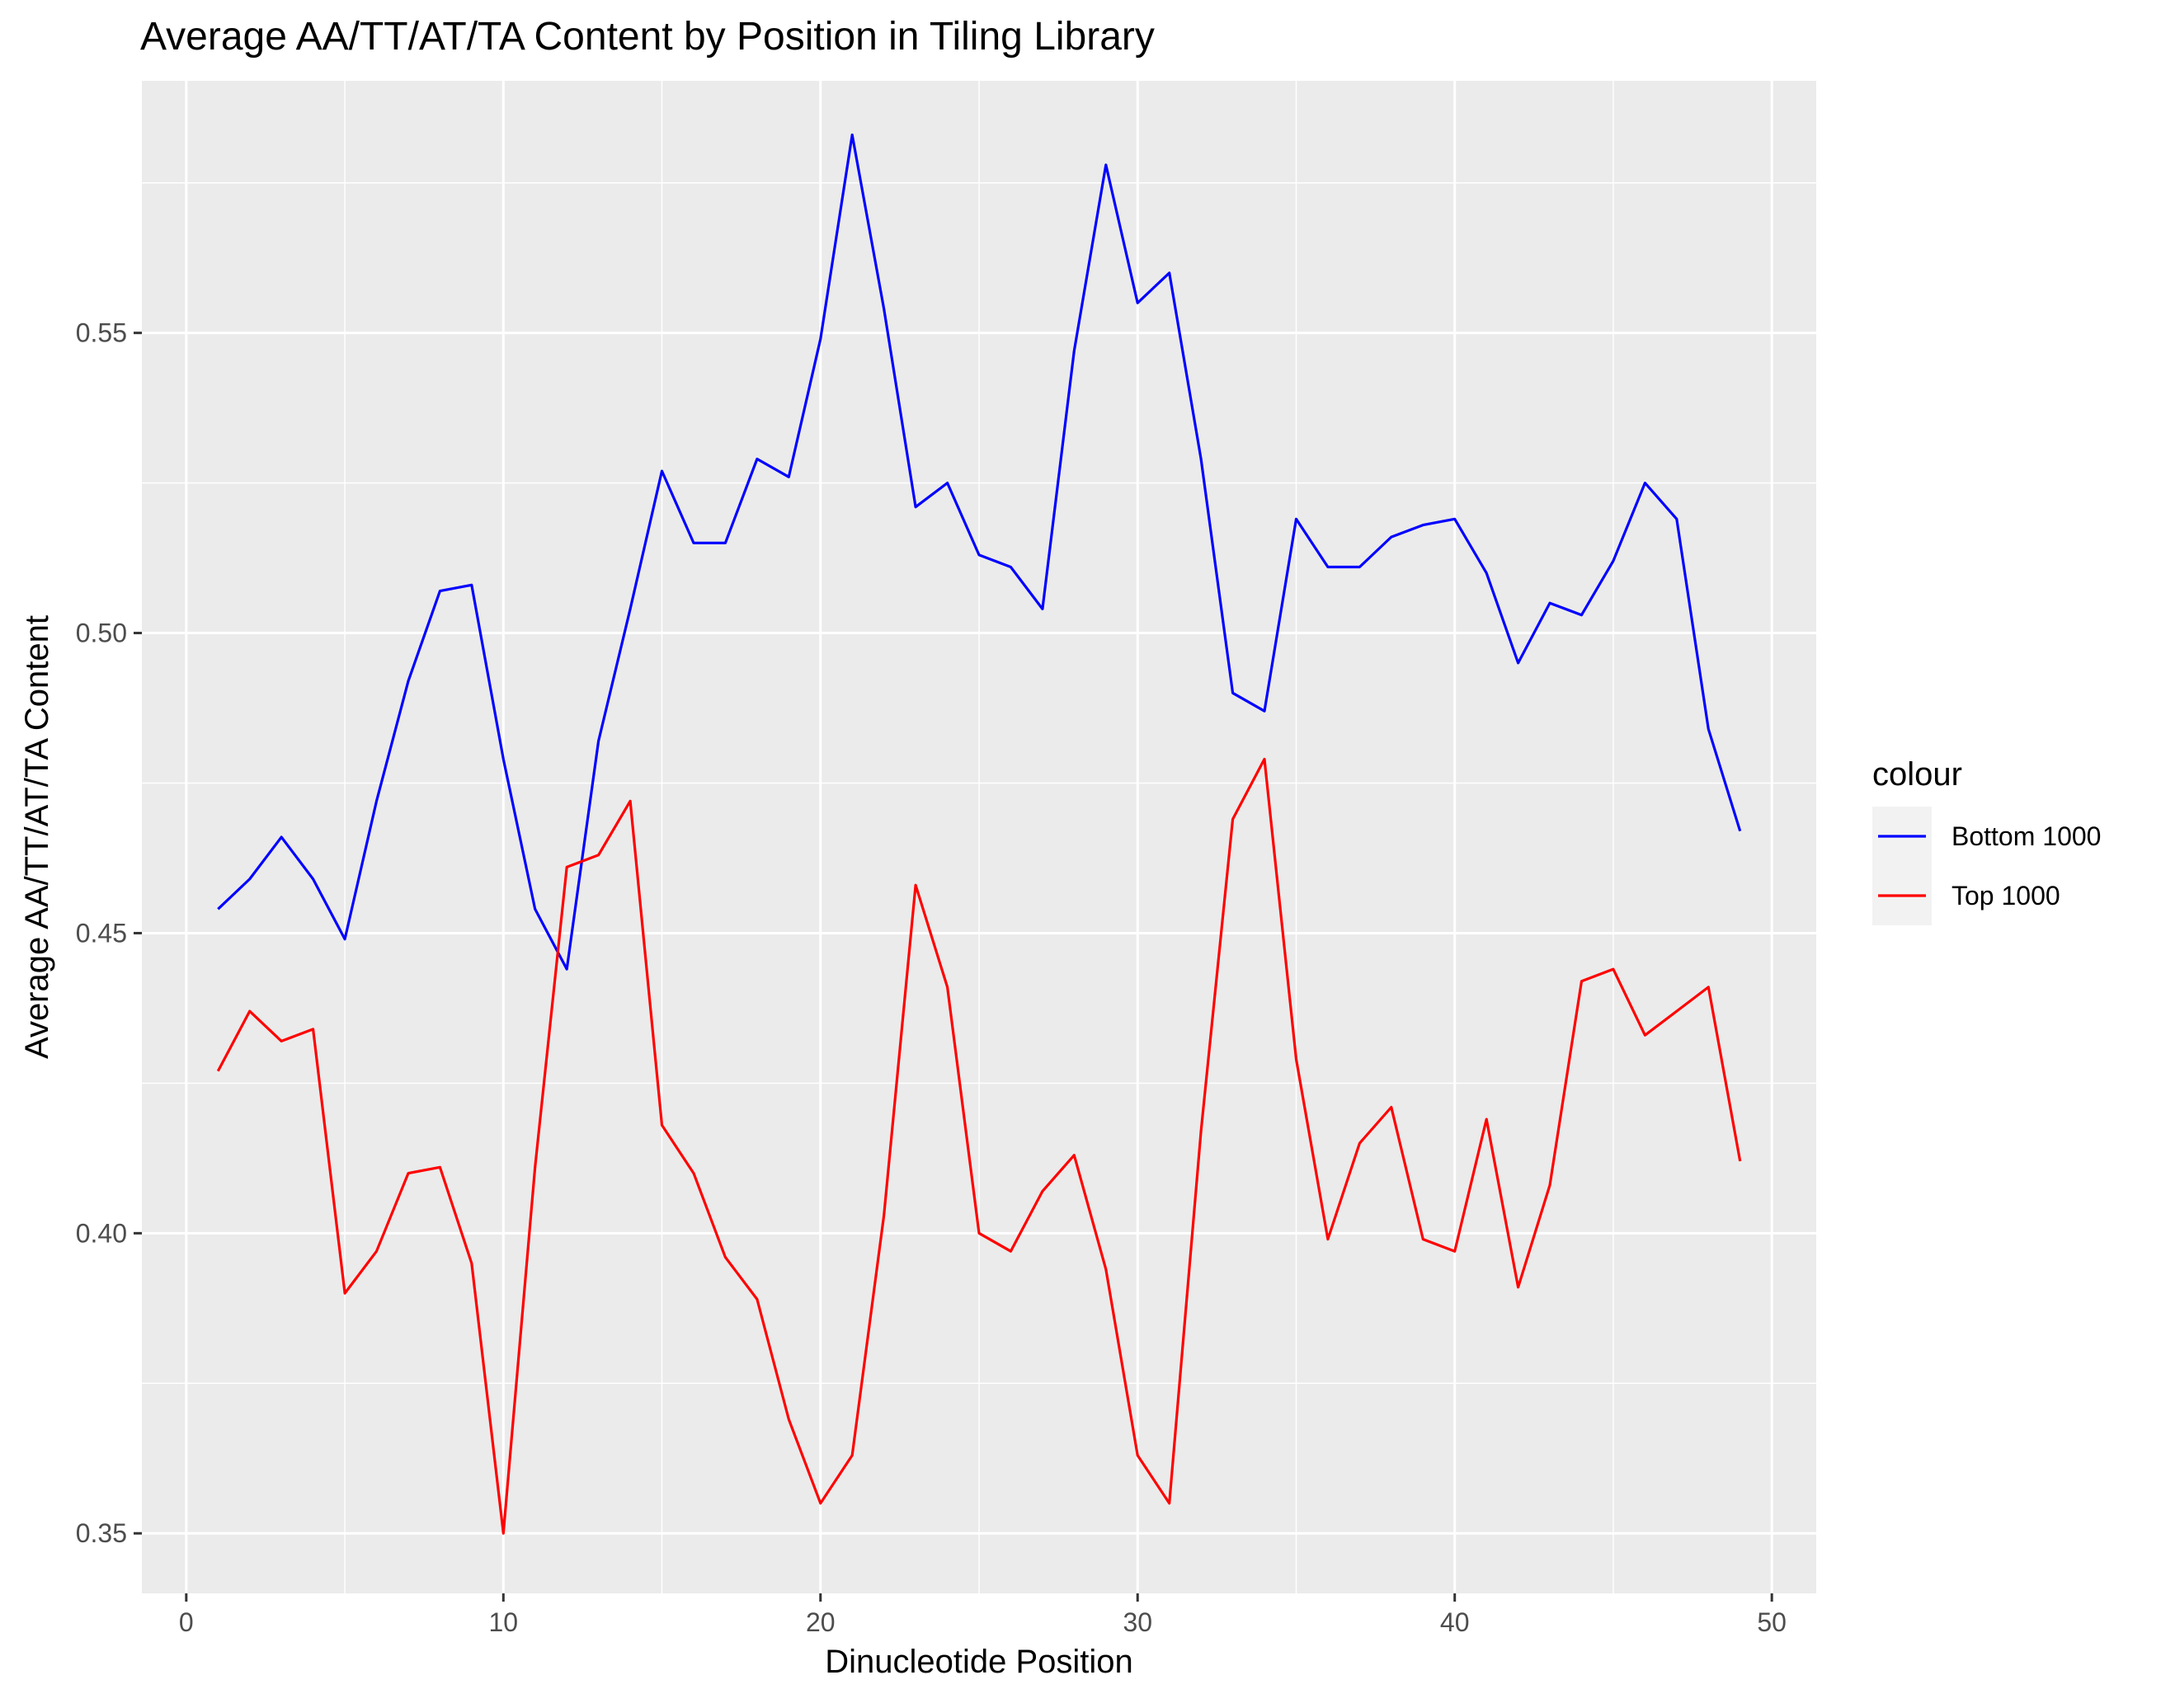  Describe the element at coordinates (821, 1622) in the screenshot. I see `x-tick-label: 20` at that location.